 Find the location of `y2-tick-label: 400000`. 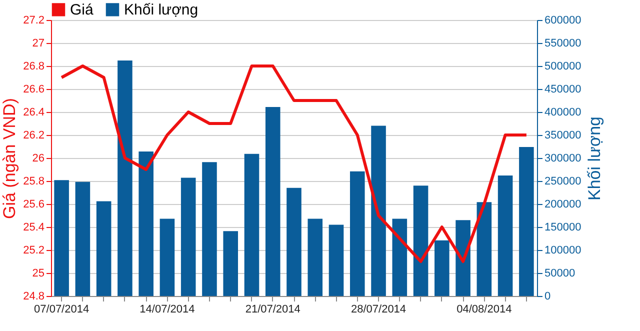

y2-tick-label: 400000 is located at coordinates (563, 112).